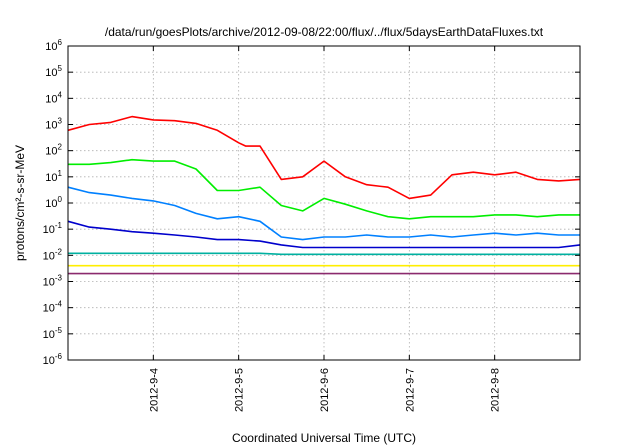  I want to click on y-tick-label: 10¹, so click(53, 176).